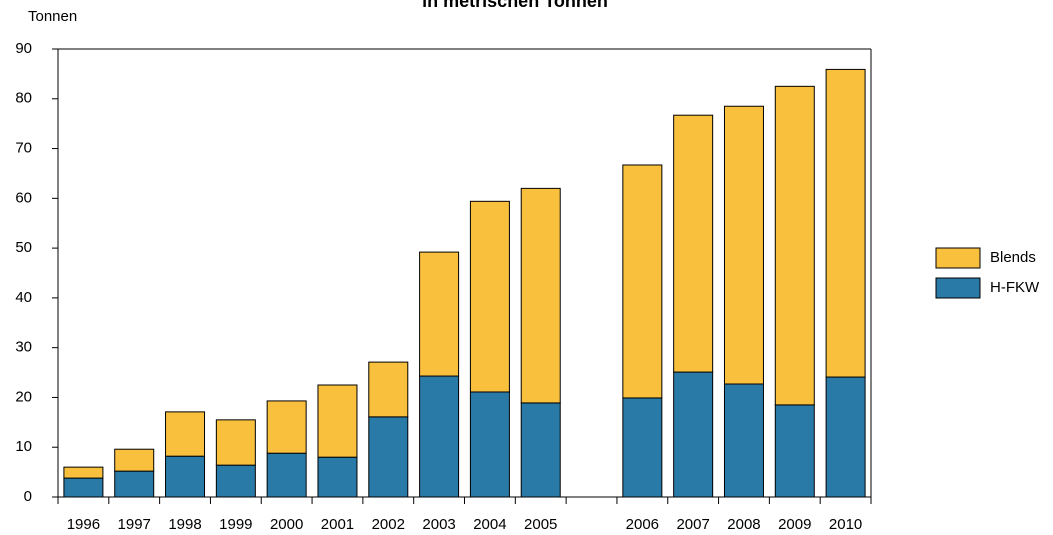  What do you see at coordinates (23, 347) in the screenshot?
I see `y-tick-label: 30` at bounding box center [23, 347].